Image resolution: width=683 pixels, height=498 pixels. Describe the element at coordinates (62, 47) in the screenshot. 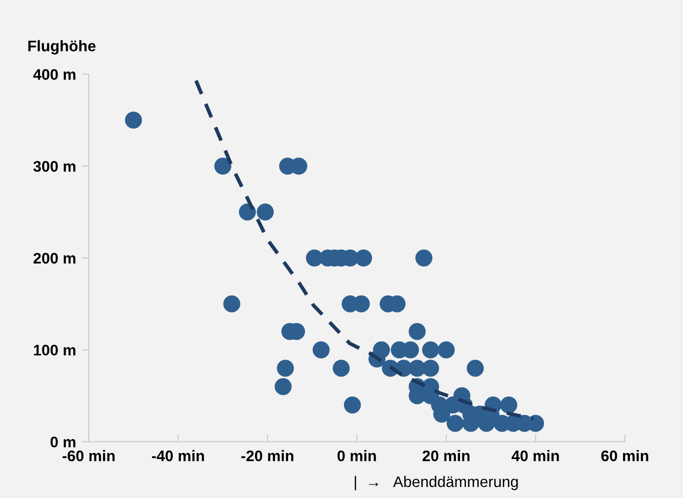

I see `y-axis-title: Flughöhe` at that location.